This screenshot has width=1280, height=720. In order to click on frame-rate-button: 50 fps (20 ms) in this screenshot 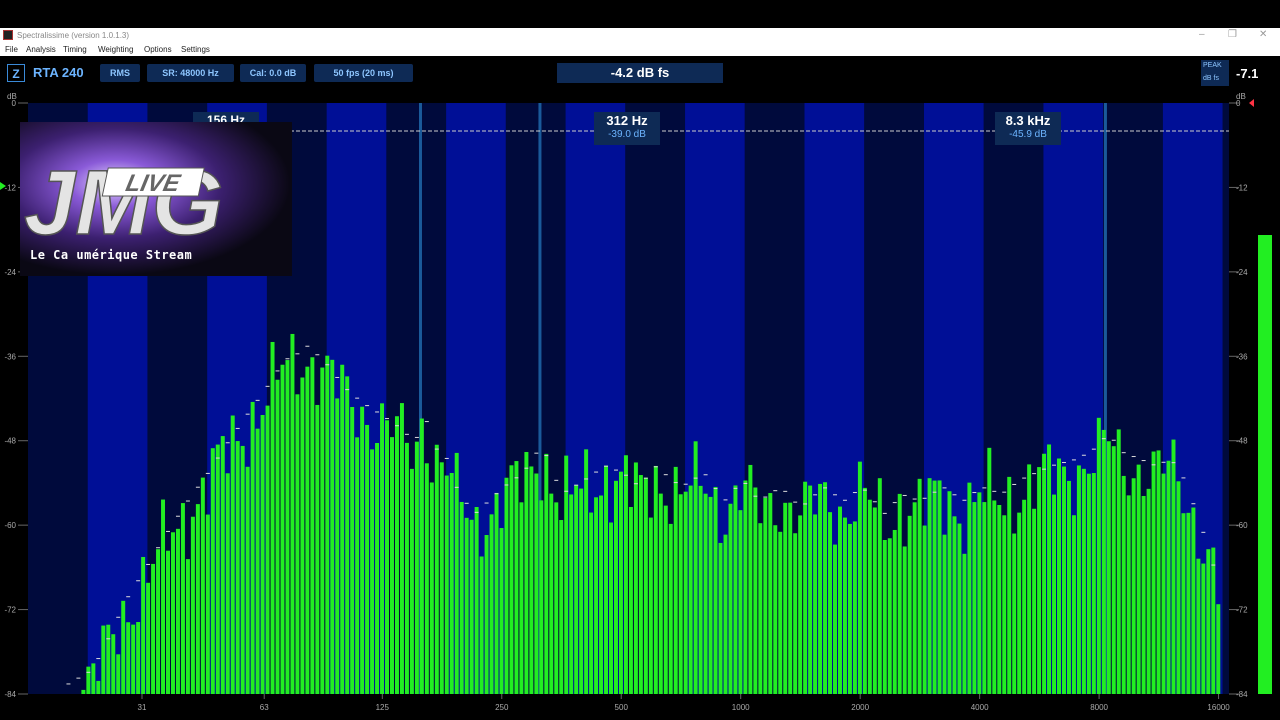, I will do `click(363, 73)`.